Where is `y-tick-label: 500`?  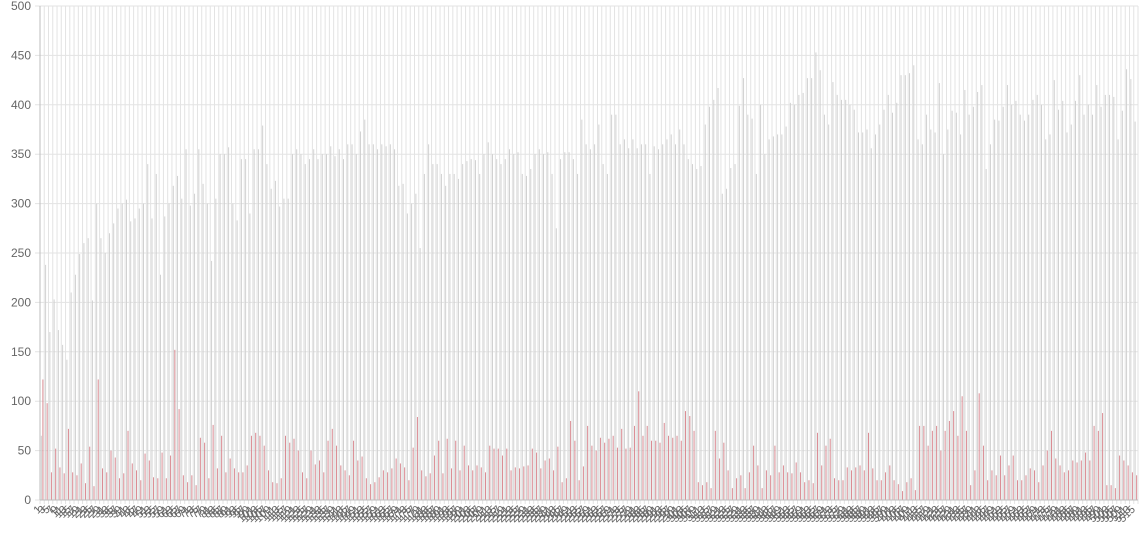 y-tick-label: 500 is located at coordinates (21, 6).